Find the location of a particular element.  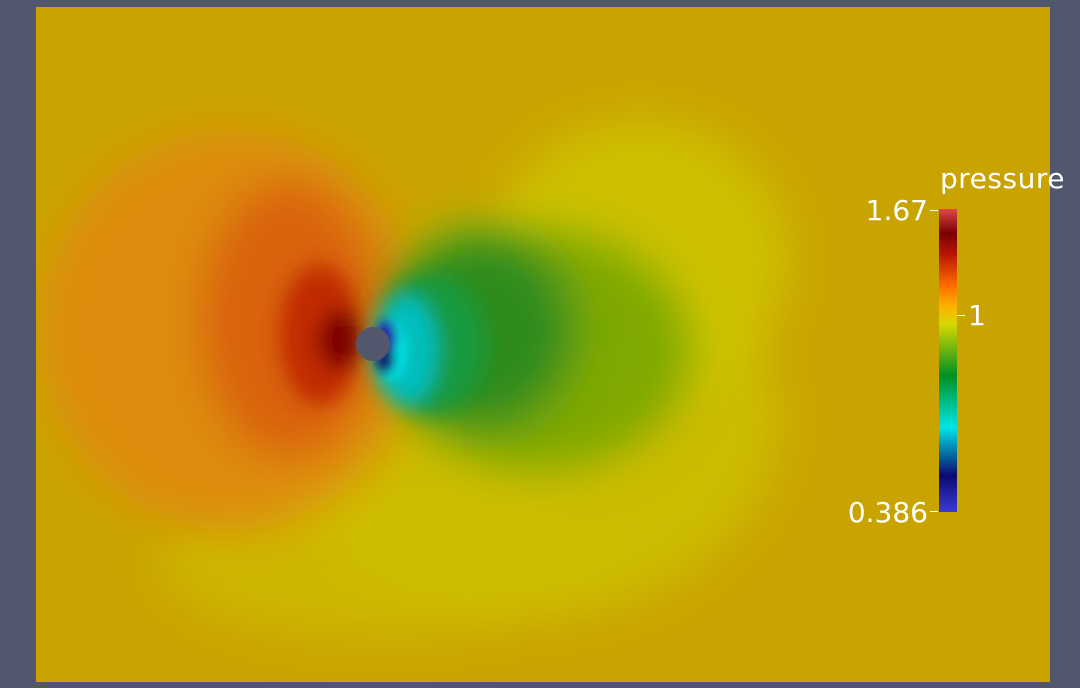

legend-tick-max is located at coordinates (934, 210).